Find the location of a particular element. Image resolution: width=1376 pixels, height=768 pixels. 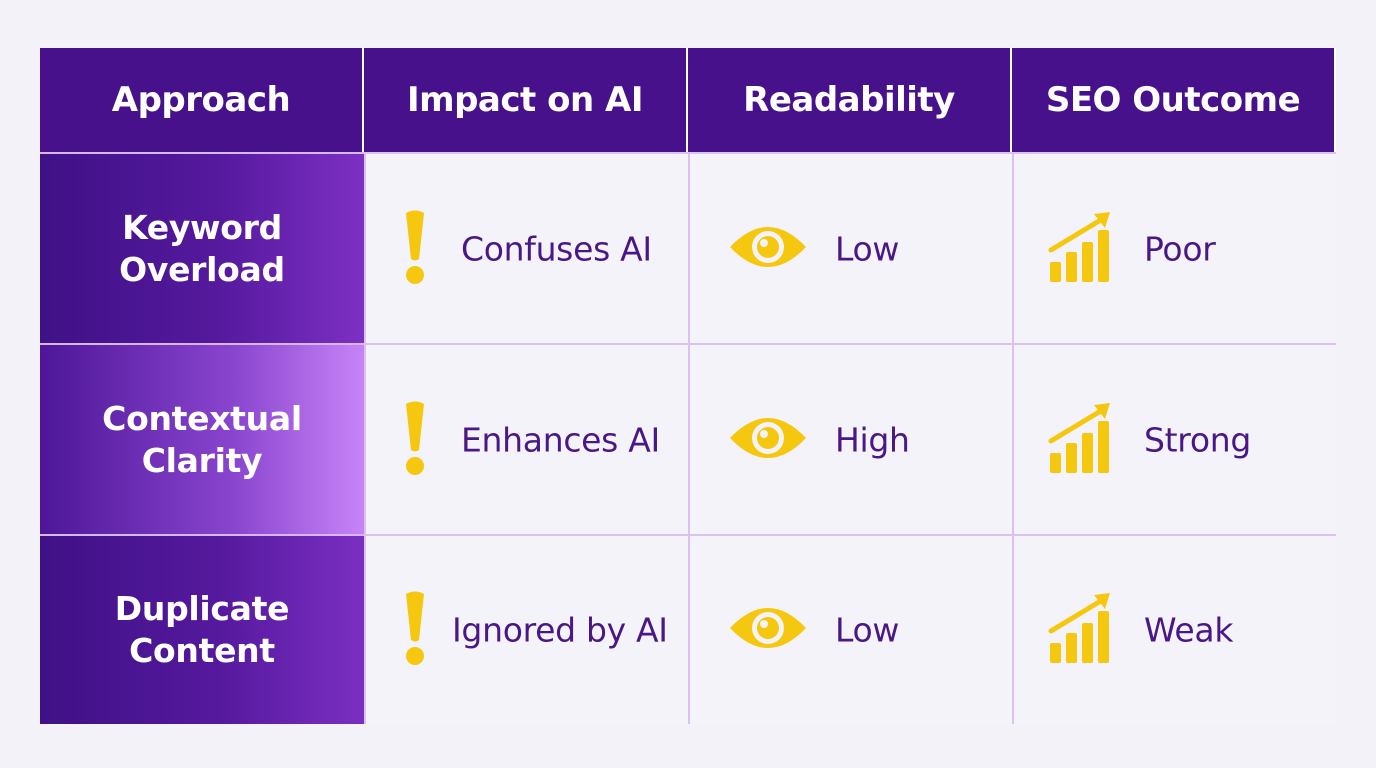

row-approach-duplicate-content: Duplicate Content is located at coordinates (202, 629).